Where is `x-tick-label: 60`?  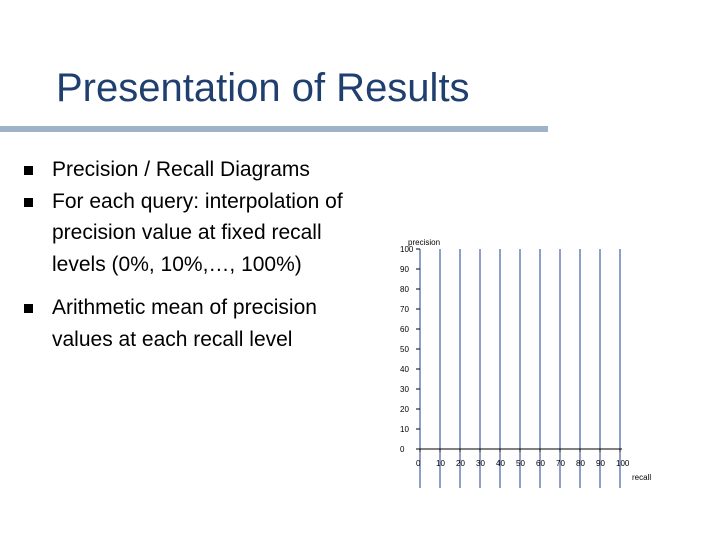
x-tick-label: 60 is located at coordinates (540, 463).